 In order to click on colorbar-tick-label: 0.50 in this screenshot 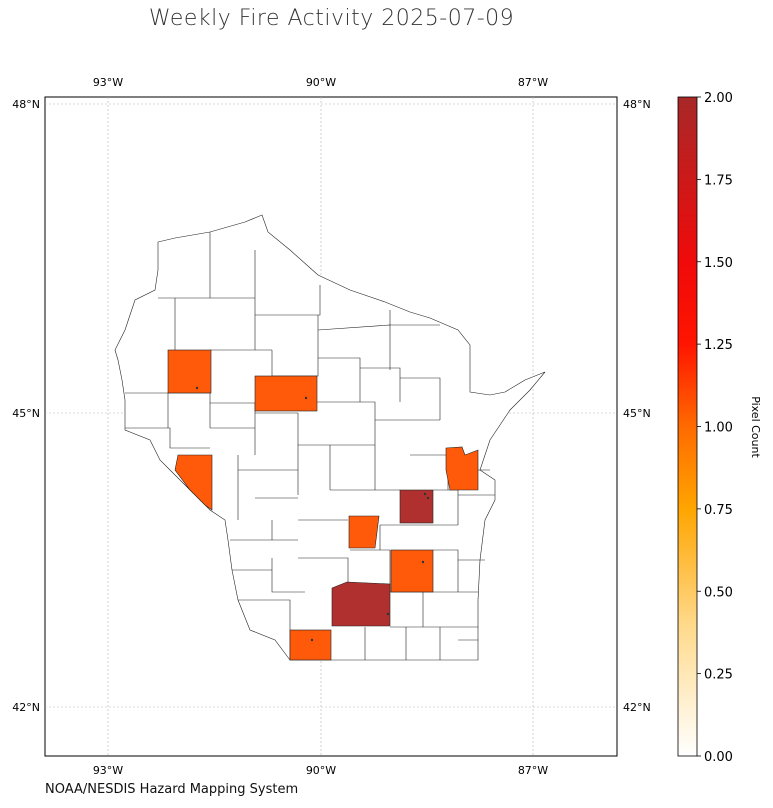, I will do `click(718, 592)`.